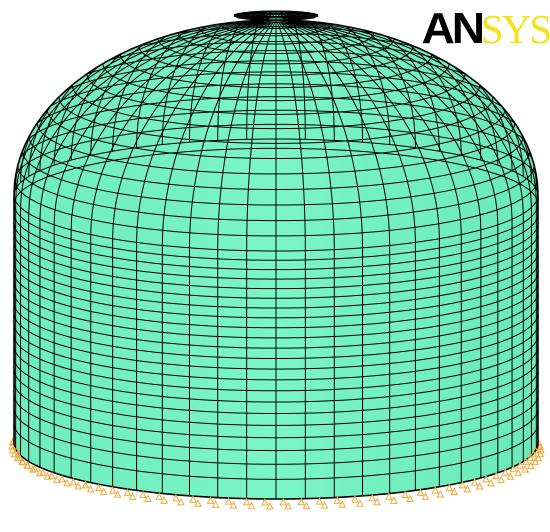 The height and width of the screenshot is (532, 550). What do you see at coordinates (453, 28) in the screenshot?
I see `logo-text-an: AN` at bounding box center [453, 28].